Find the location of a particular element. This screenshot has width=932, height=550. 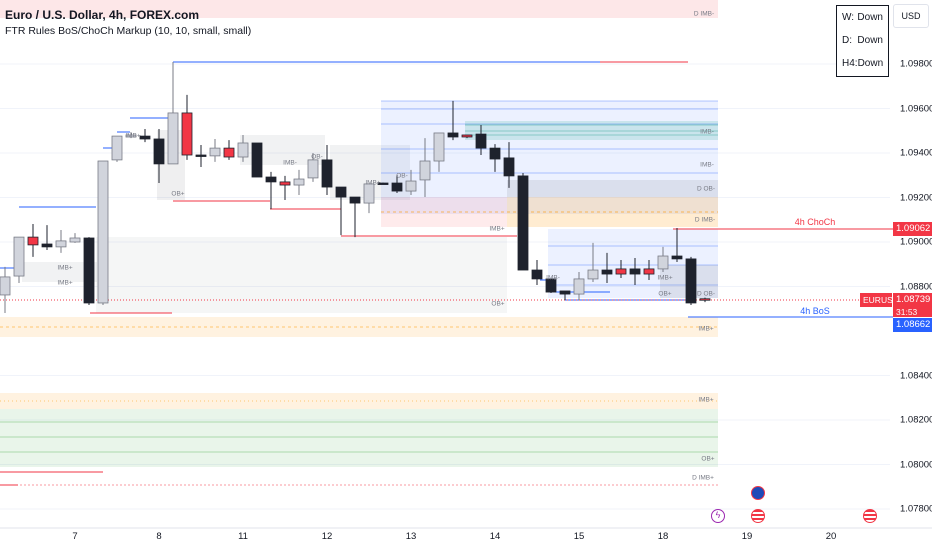

trend-tf: D: is located at coordinates (847, 40).